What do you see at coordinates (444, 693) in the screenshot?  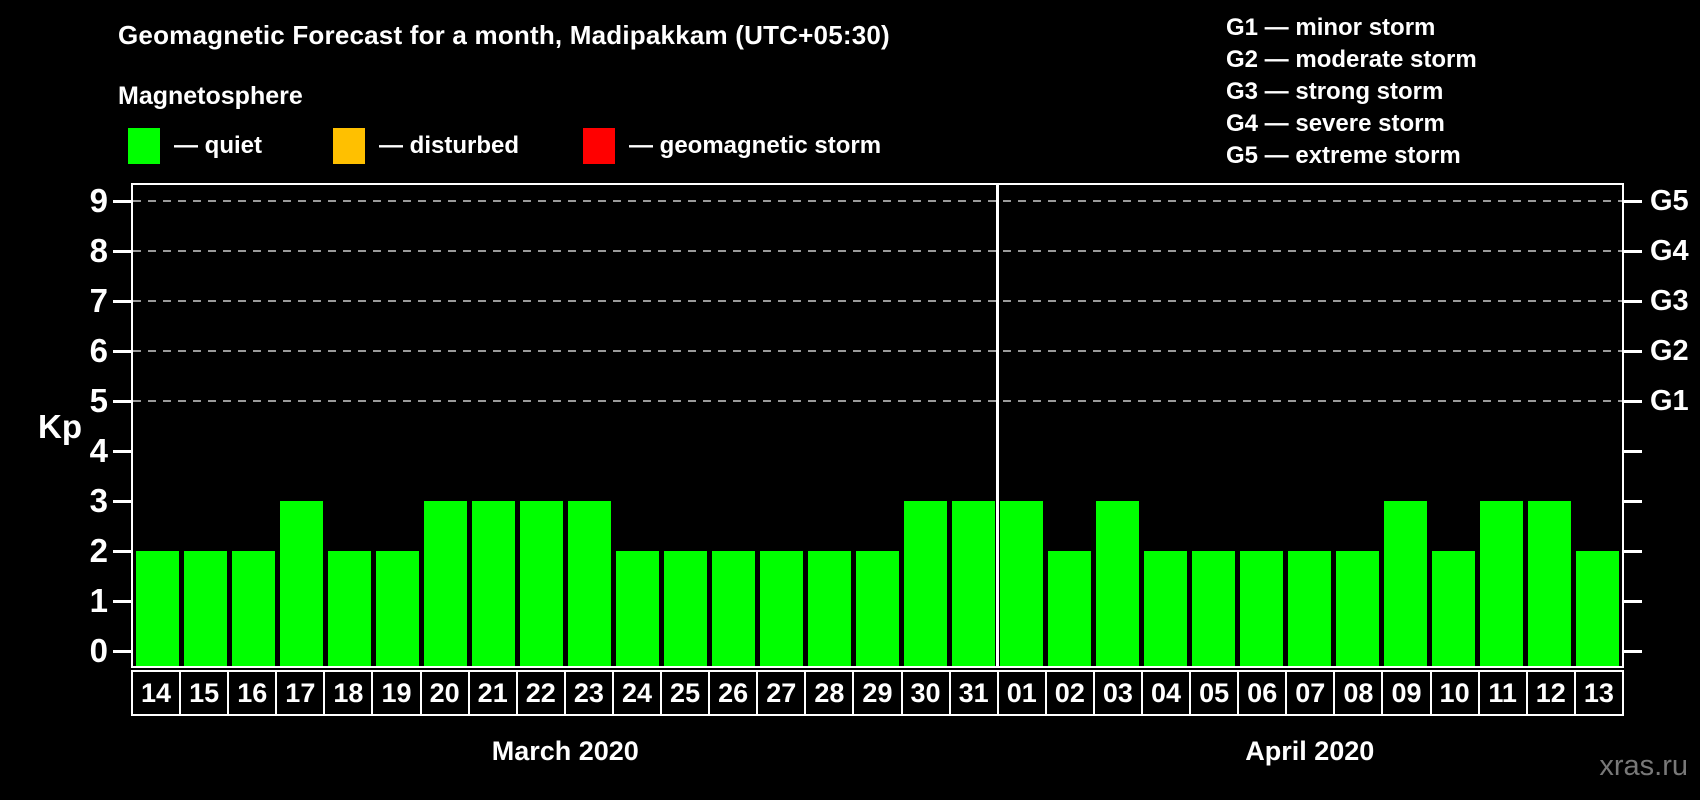 I see `day-cell-20: 20` at bounding box center [444, 693].